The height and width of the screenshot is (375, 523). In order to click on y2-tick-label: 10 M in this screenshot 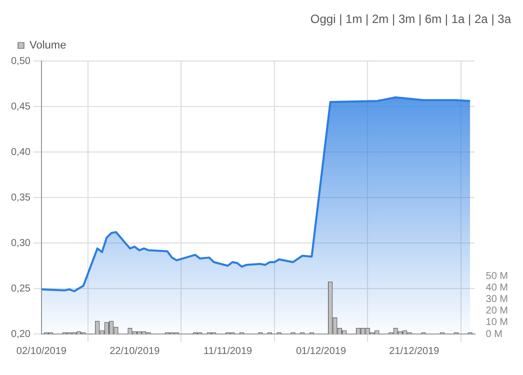, I will do `click(497, 322)`.